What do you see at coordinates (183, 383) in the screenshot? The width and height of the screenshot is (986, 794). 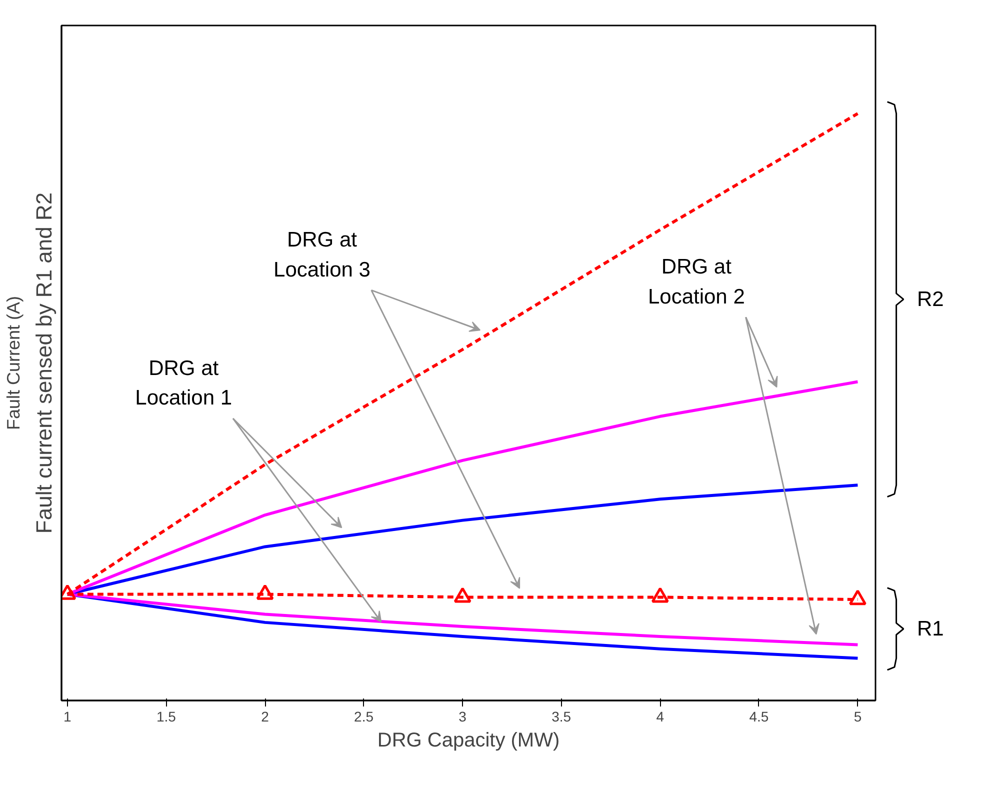 I see `annotation: DRG at Location 1` at bounding box center [183, 383].